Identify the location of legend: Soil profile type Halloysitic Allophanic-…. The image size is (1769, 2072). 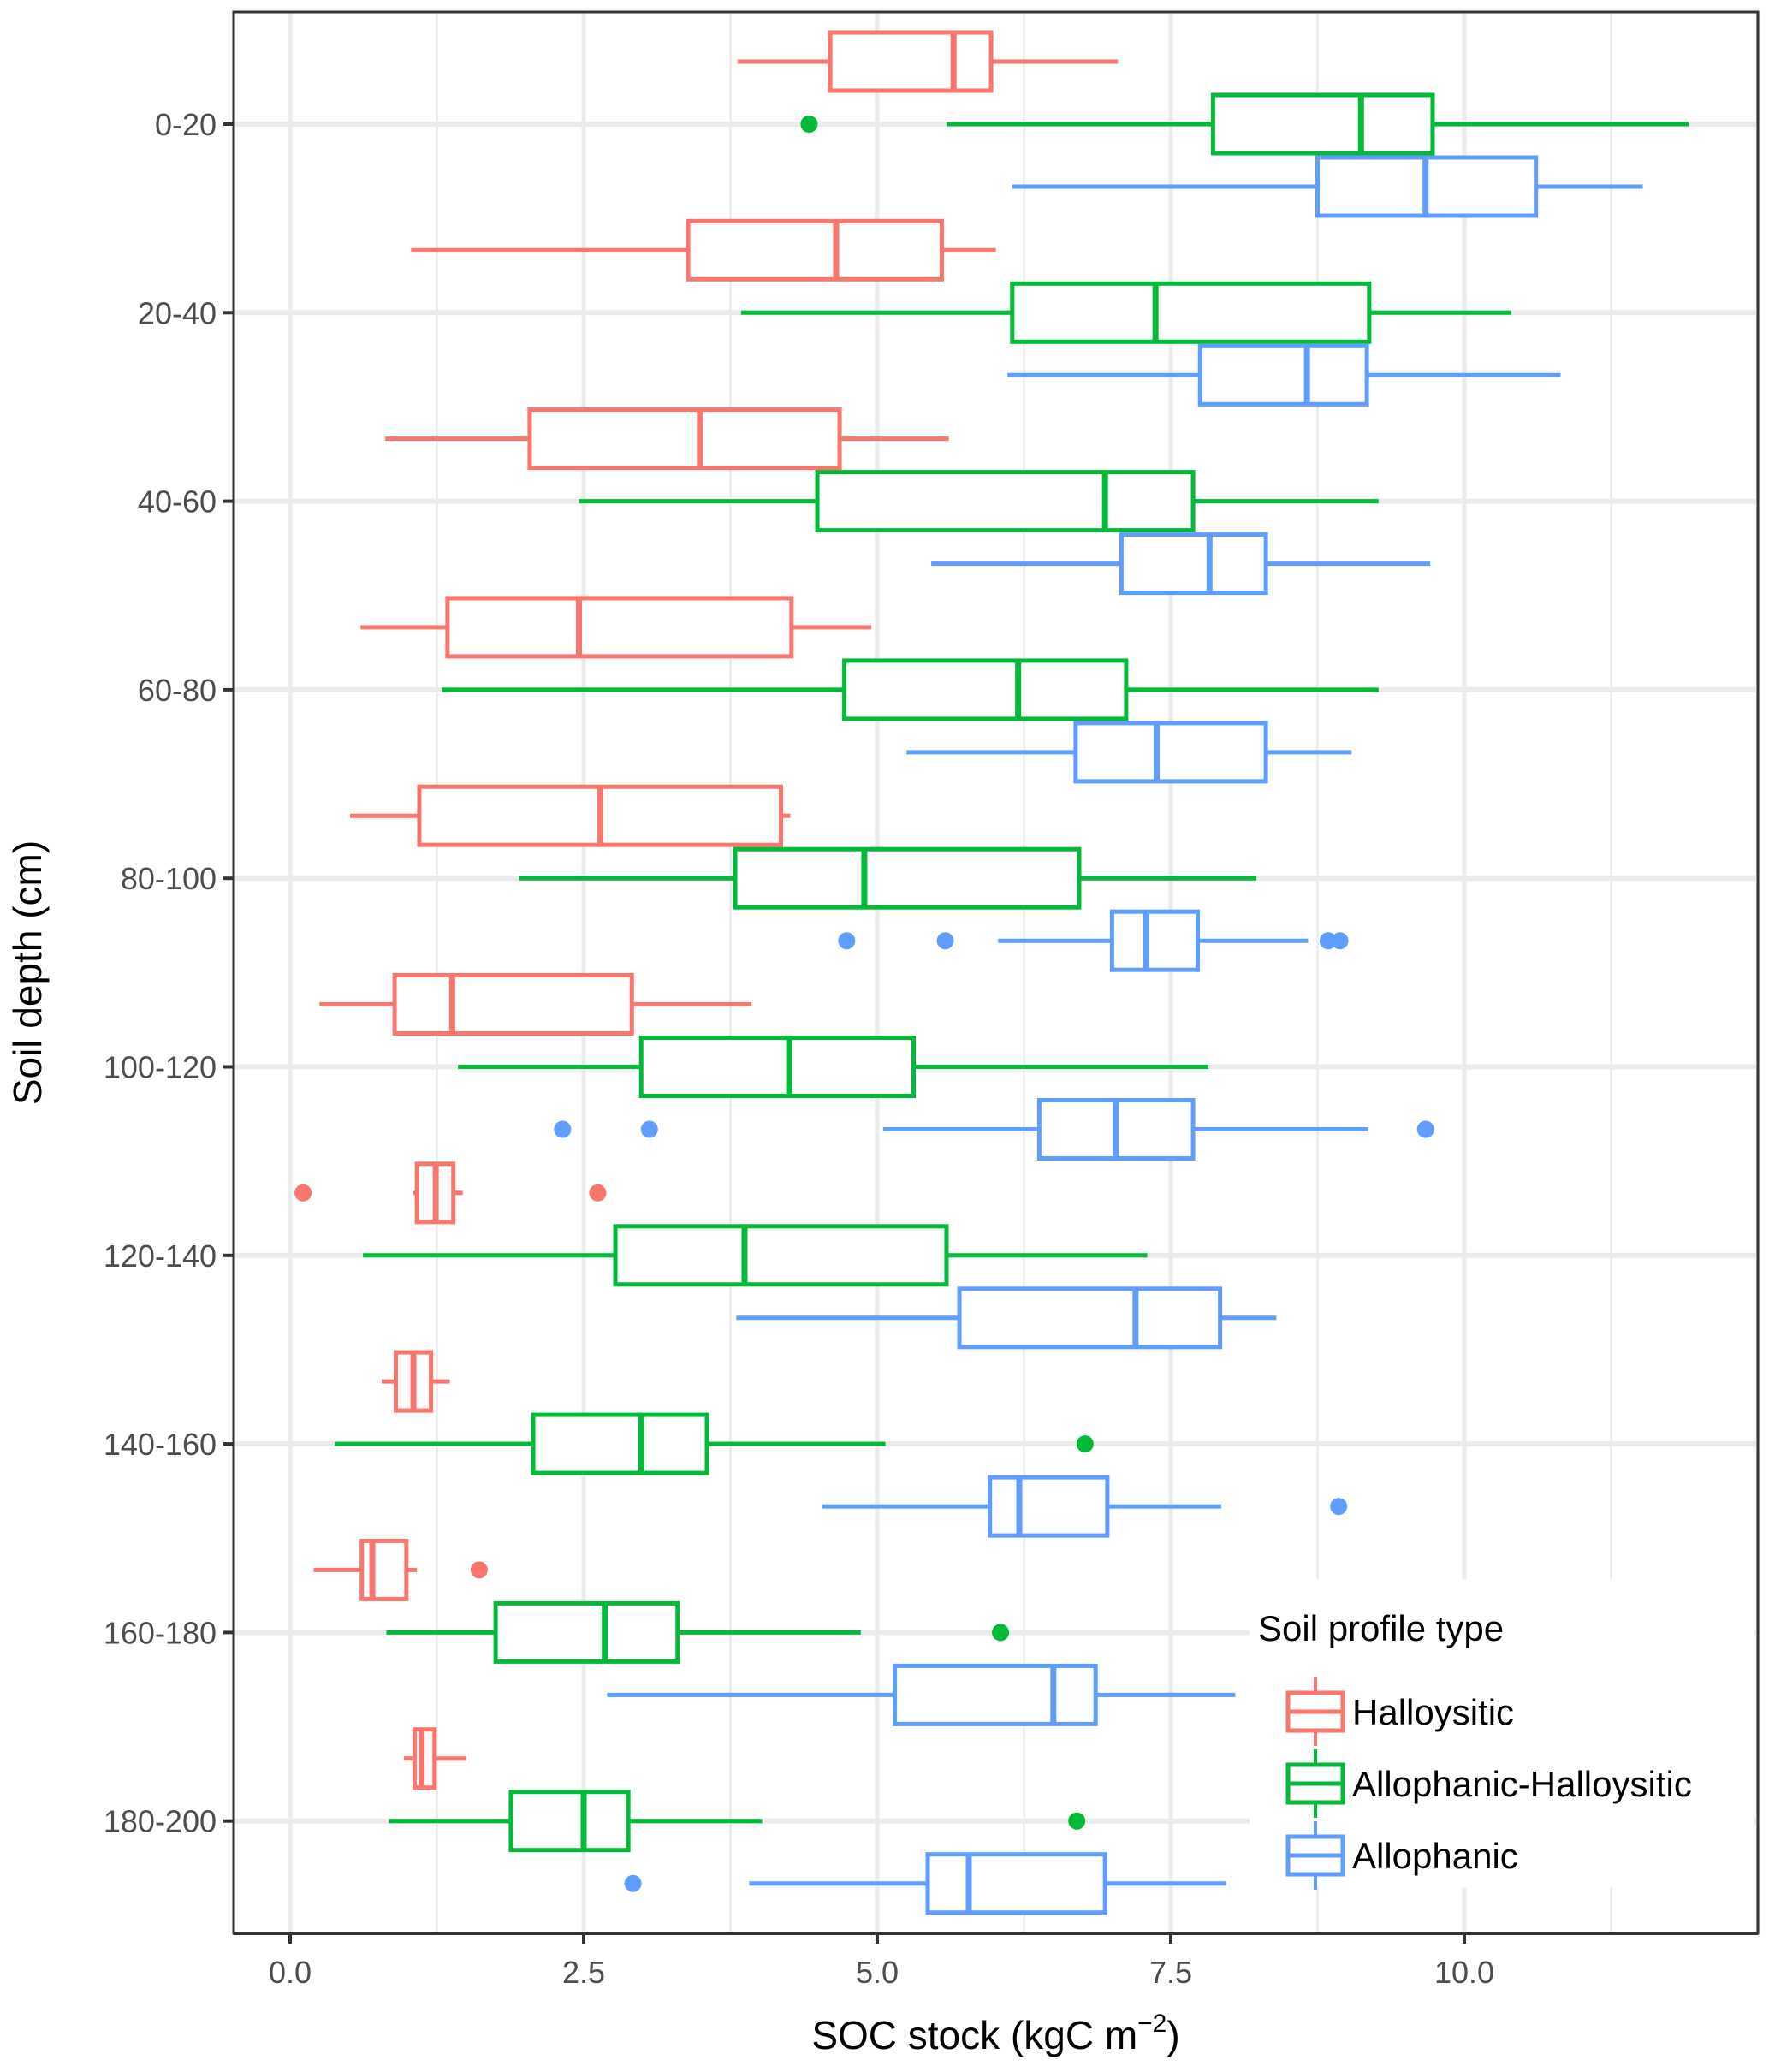
(1502, 1735).